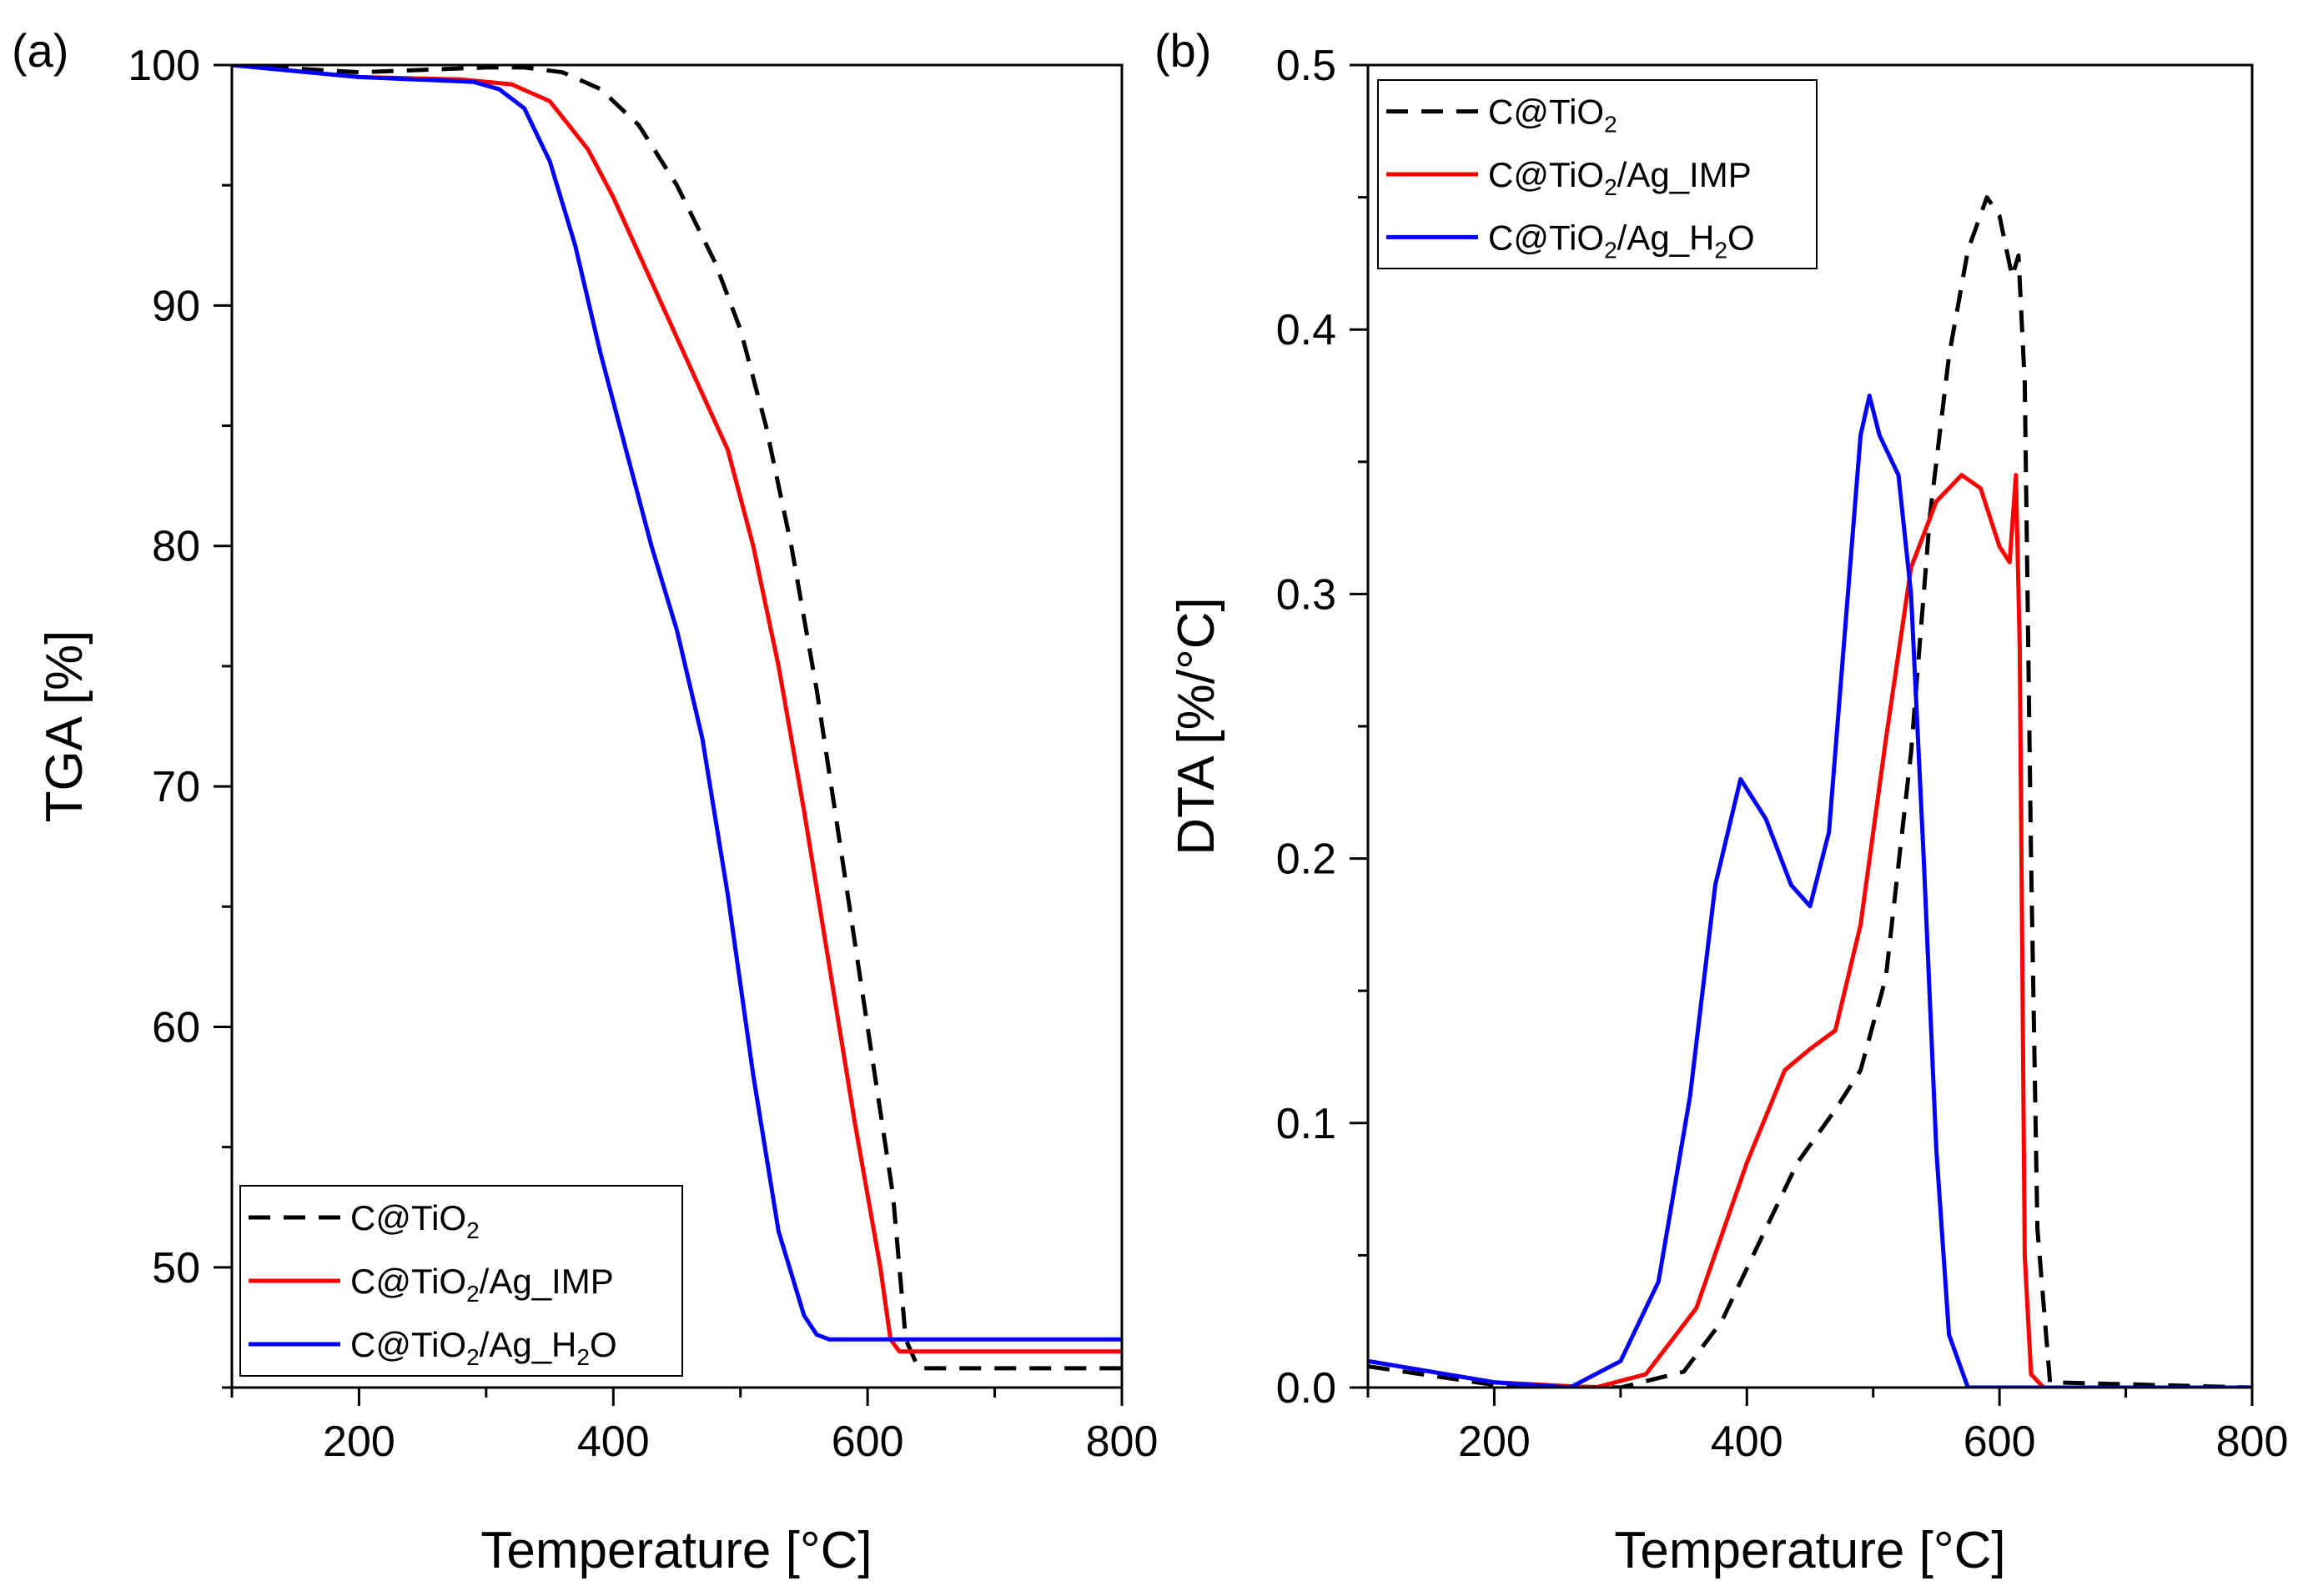 The image size is (2308, 1596). Describe the element at coordinates (176, 306) in the screenshot. I see `y-tick-label: 90` at that location.